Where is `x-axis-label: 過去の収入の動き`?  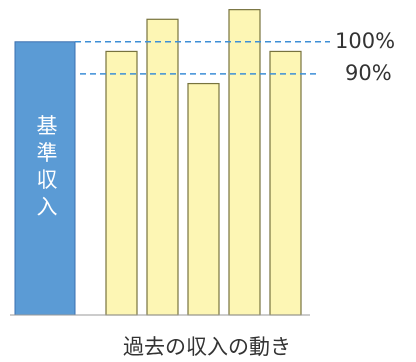
x-axis-label: 過去の収入の動き is located at coordinates (207, 347).